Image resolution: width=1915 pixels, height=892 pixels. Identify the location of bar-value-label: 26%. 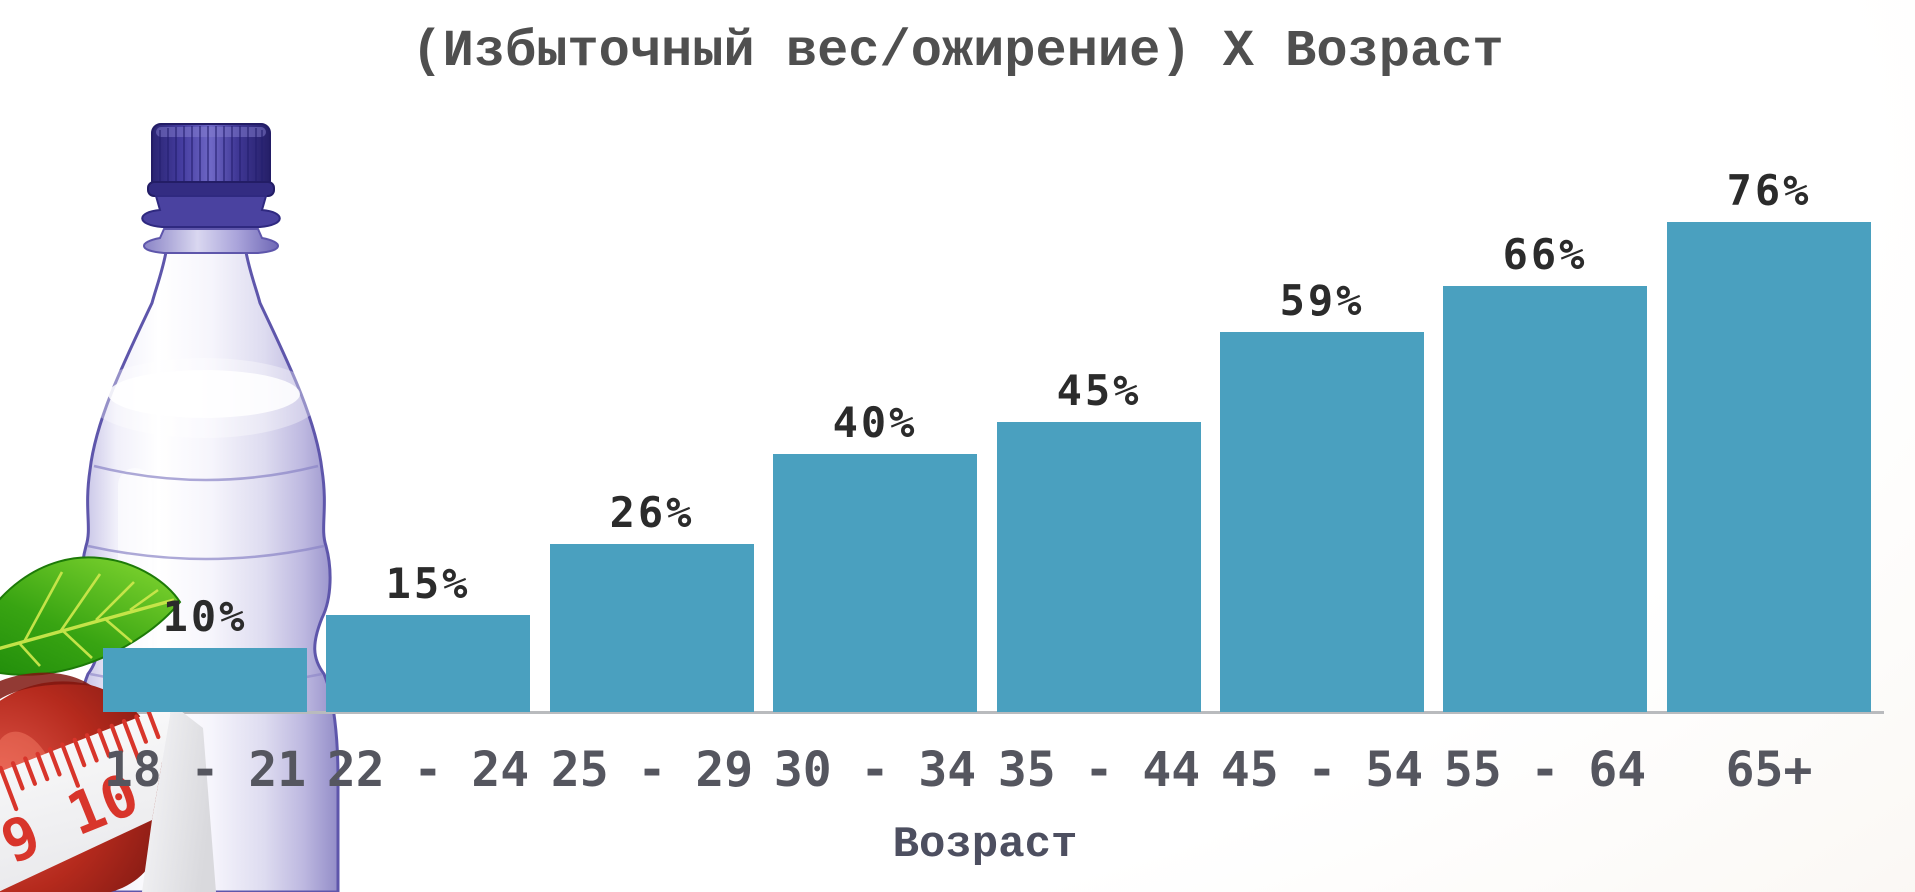
(652, 512).